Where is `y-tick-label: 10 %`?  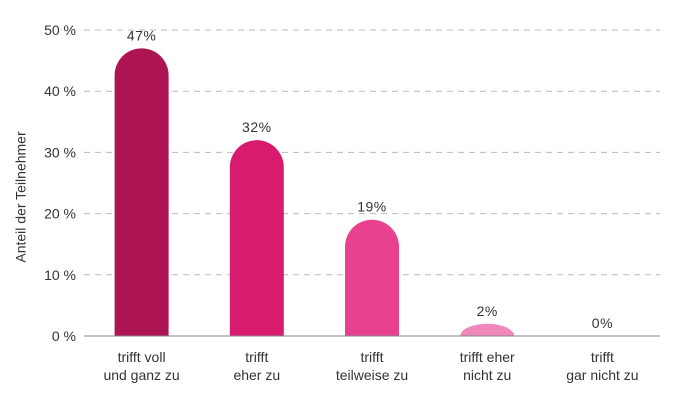 y-tick-label: 10 % is located at coordinates (60, 275).